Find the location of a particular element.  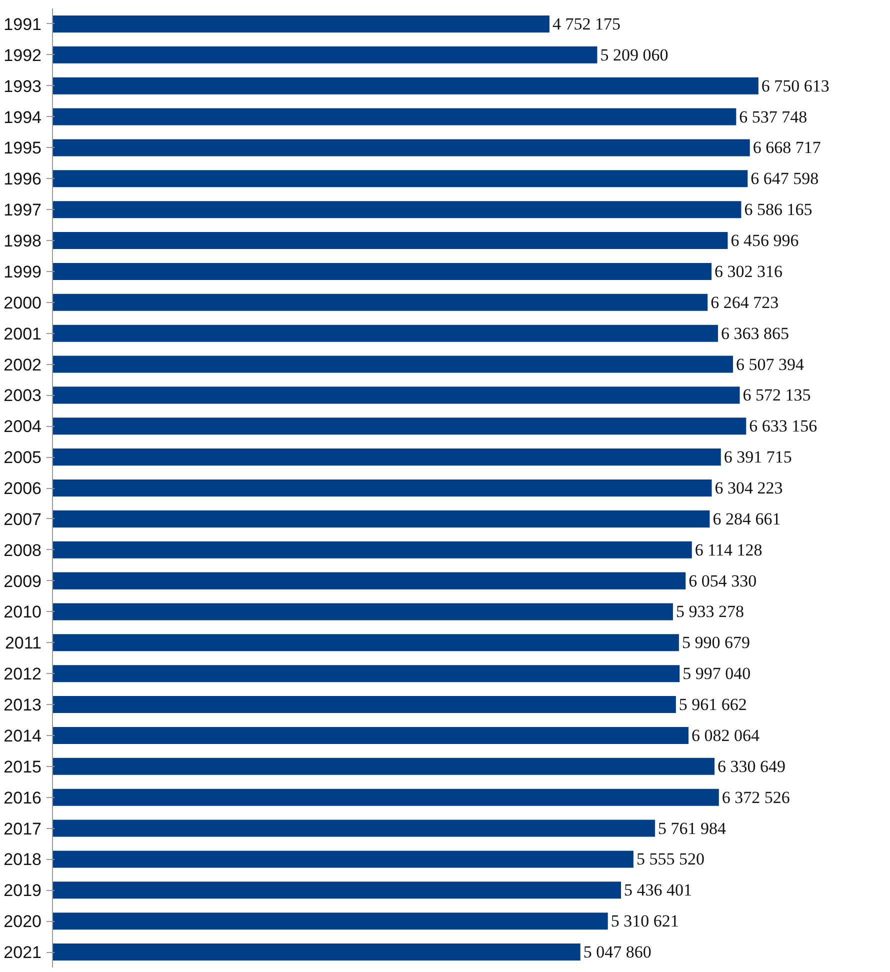

data-label: 6 633 156 is located at coordinates (783, 426).